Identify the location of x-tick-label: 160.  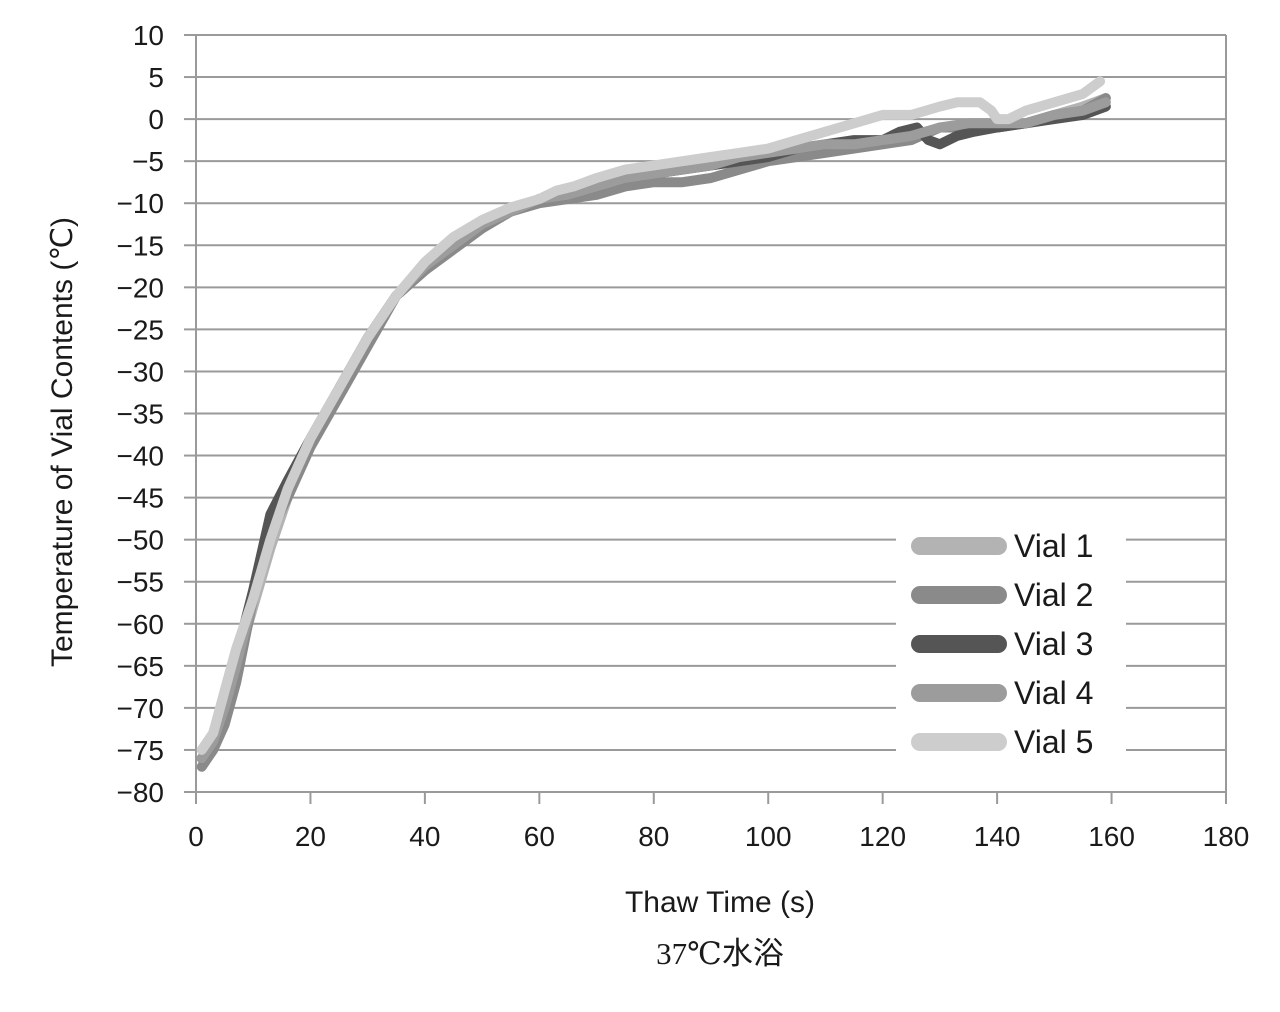
(1111, 836).